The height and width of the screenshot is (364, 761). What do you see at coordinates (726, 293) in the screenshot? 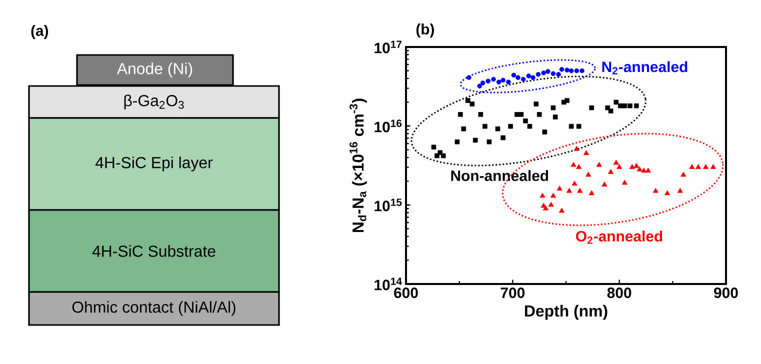
I see `x-tick-label: 900` at bounding box center [726, 293].